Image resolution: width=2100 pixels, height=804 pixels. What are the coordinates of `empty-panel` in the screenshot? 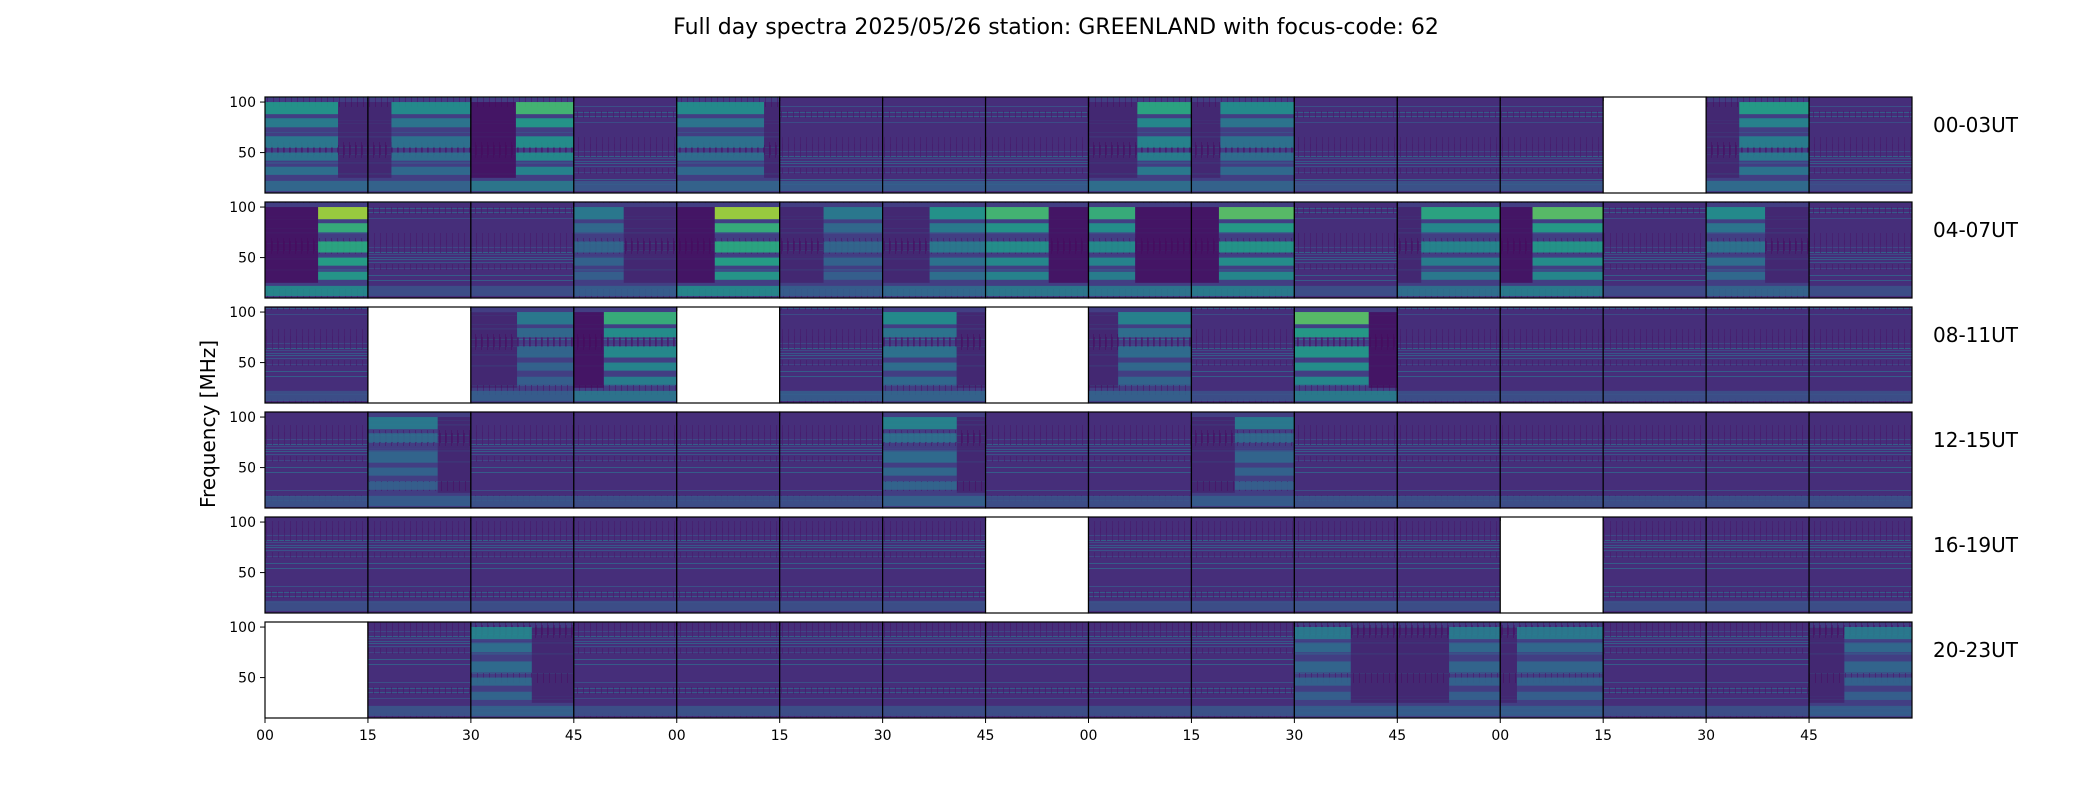 It's located at (1552, 565).